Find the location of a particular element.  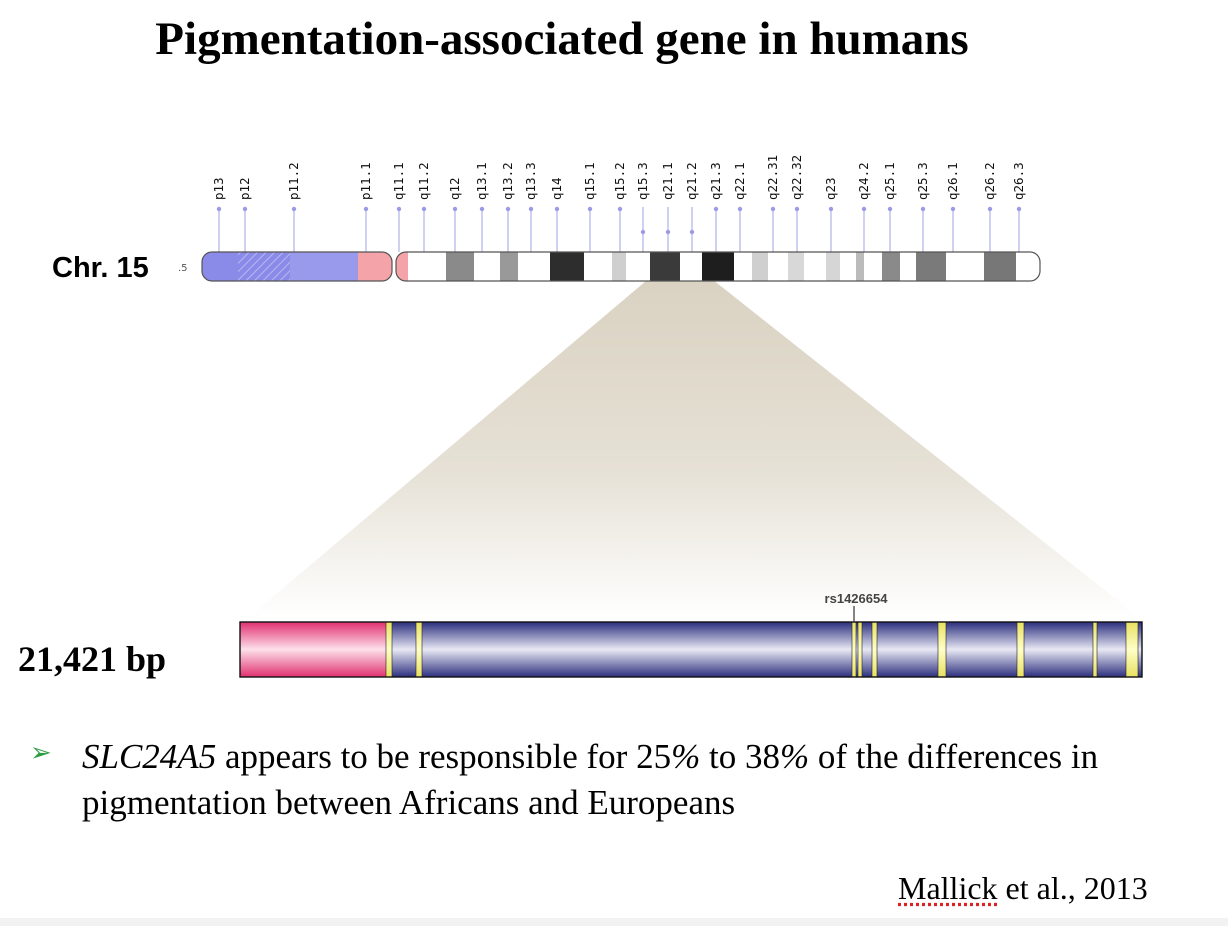

band-label-p11-1: p11.1 is located at coordinates (365, 181).